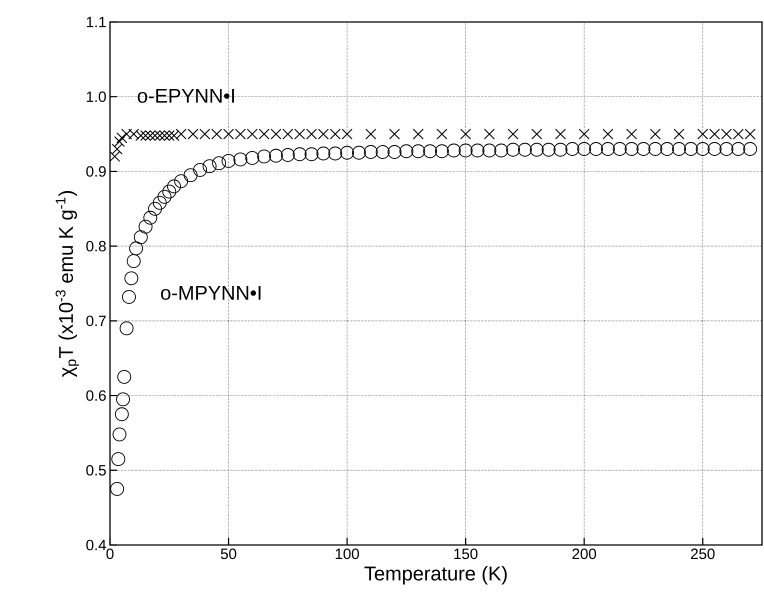  Describe the element at coordinates (211, 293) in the screenshot. I see `series-label: o-MPYNN•I` at that location.